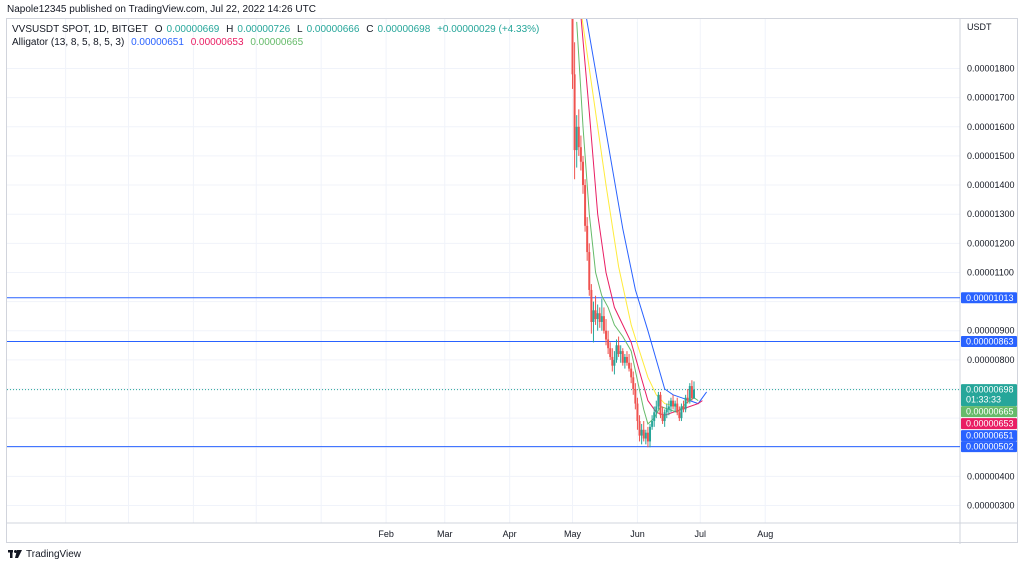  Describe the element at coordinates (991, 331) in the screenshot. I see `y-tick-label: 0.00000900` at that location.